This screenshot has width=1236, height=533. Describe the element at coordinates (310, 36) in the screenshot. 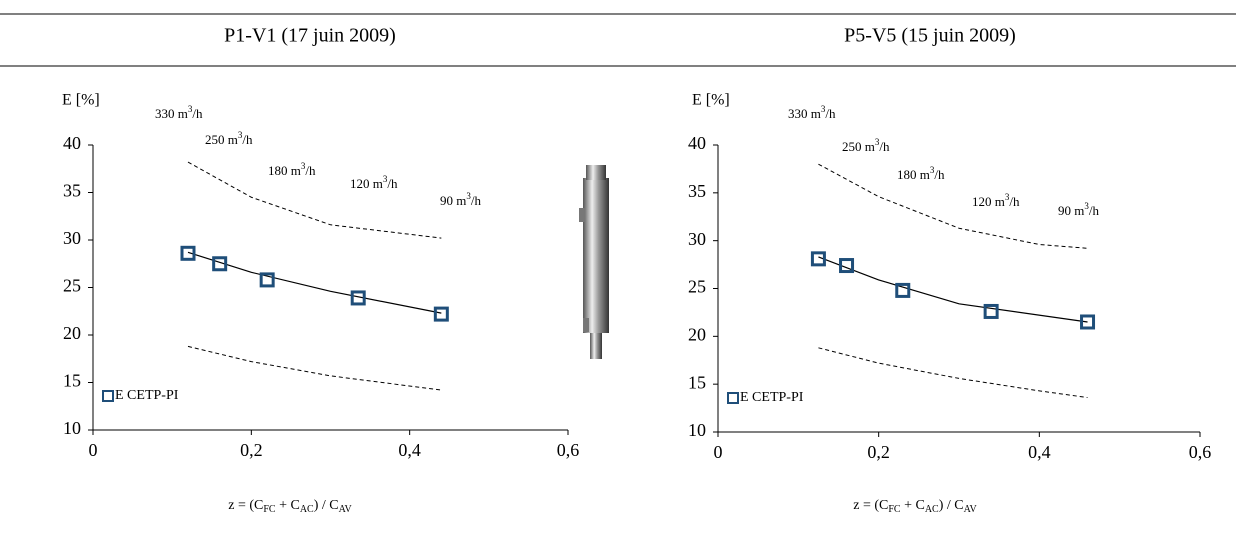

I see `chart-title: P1-V1 (17 juin 2009)` at that location.